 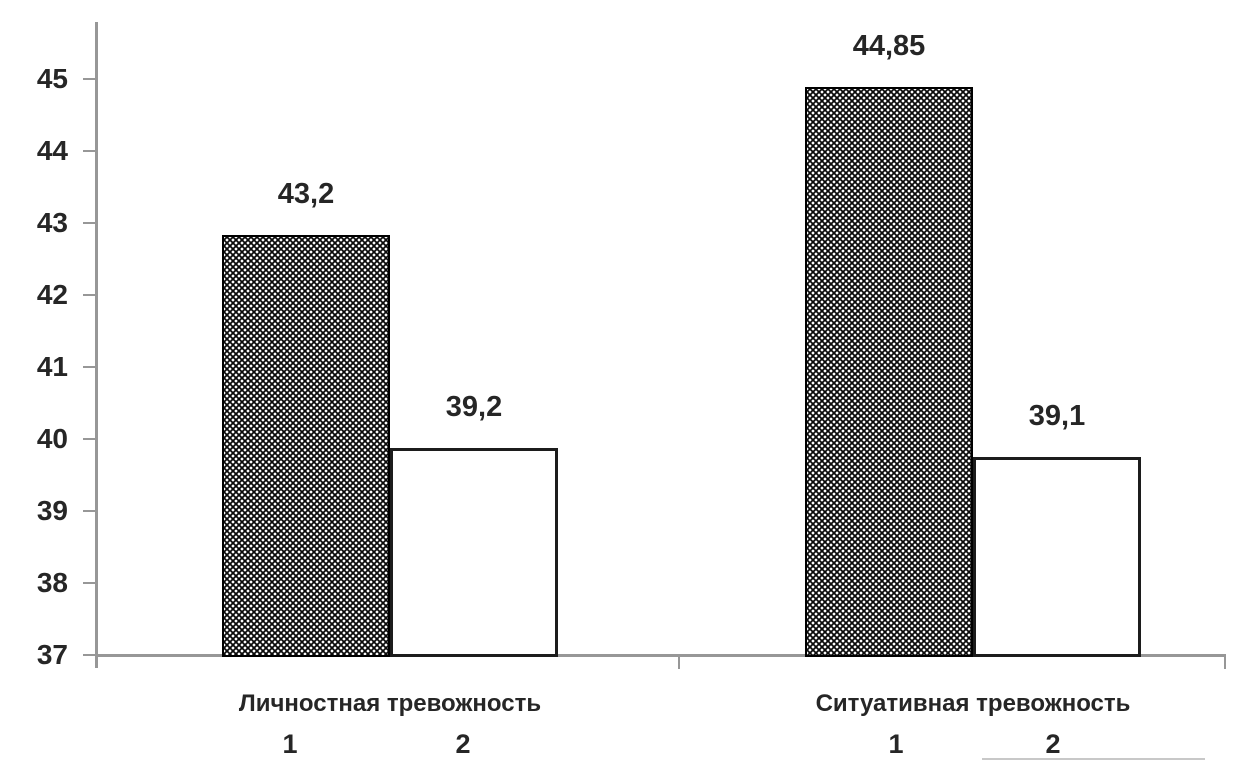 What do you see at coordinates (390, 703) in the screenshot?
I see `category-label-personal-anxiety: Личностная тревожность` at bounding box center [390, 703].